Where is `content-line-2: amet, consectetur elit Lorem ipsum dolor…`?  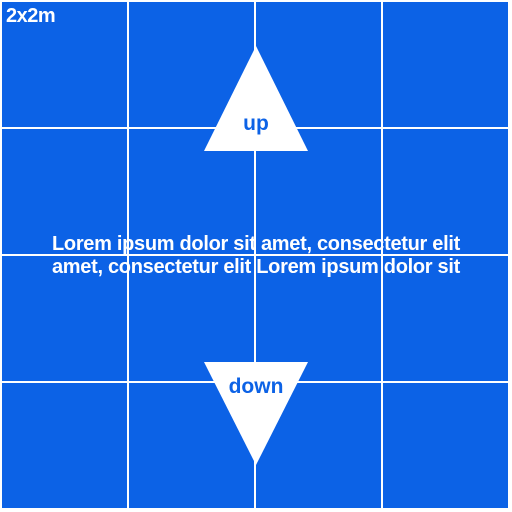
content-line-2: amet, consectetur elit Lorem ipsum dolor… is located at coordinates (255, 267).